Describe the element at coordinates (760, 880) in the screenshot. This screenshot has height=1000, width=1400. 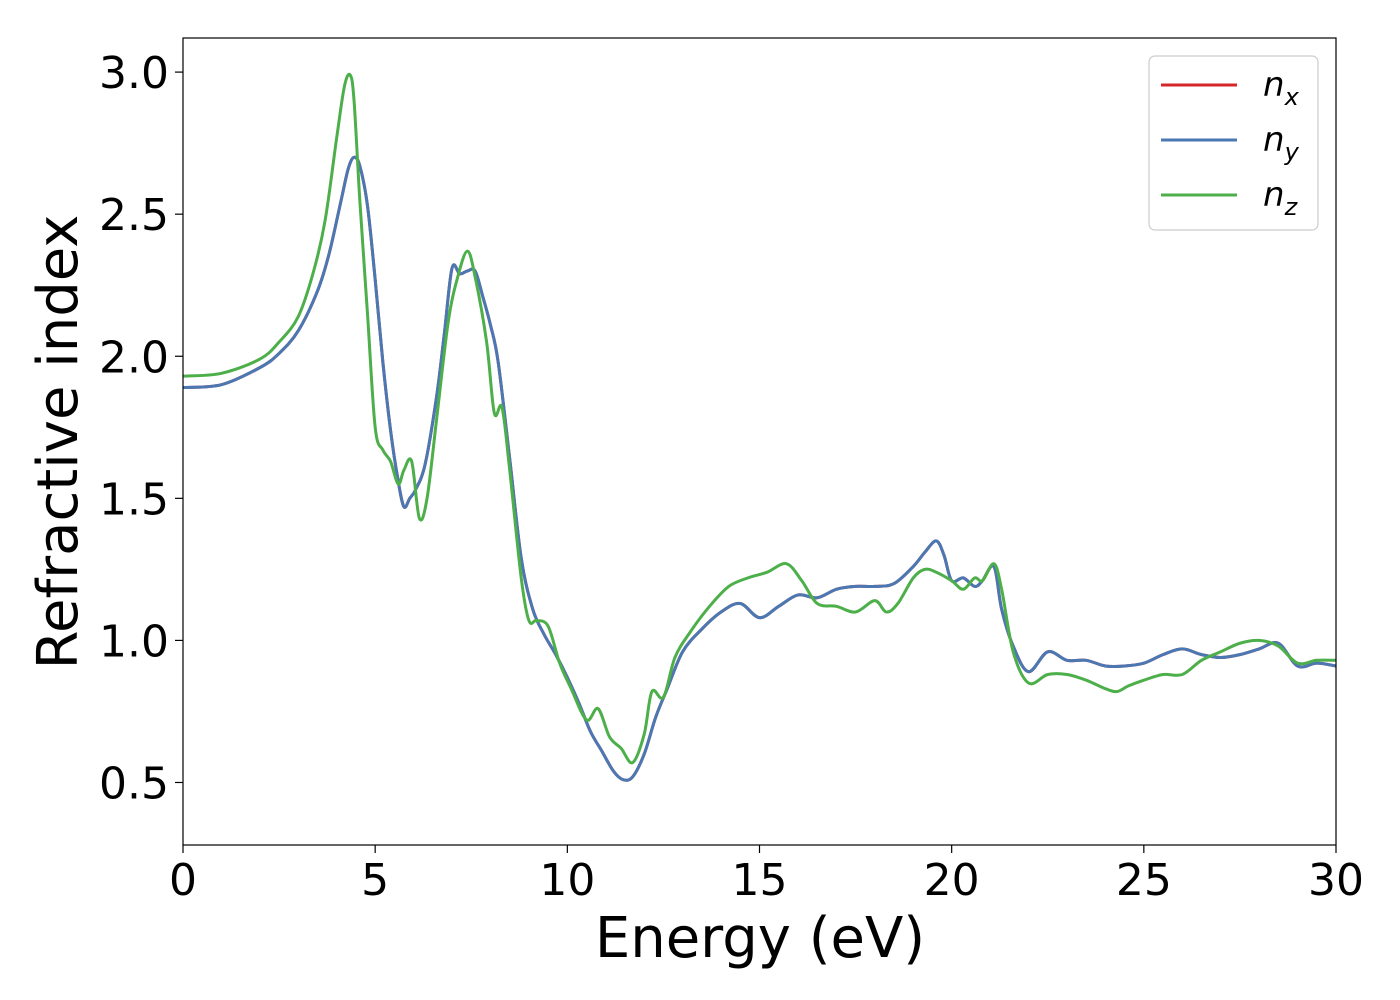
I see `x-tick-label: 15` at that location.